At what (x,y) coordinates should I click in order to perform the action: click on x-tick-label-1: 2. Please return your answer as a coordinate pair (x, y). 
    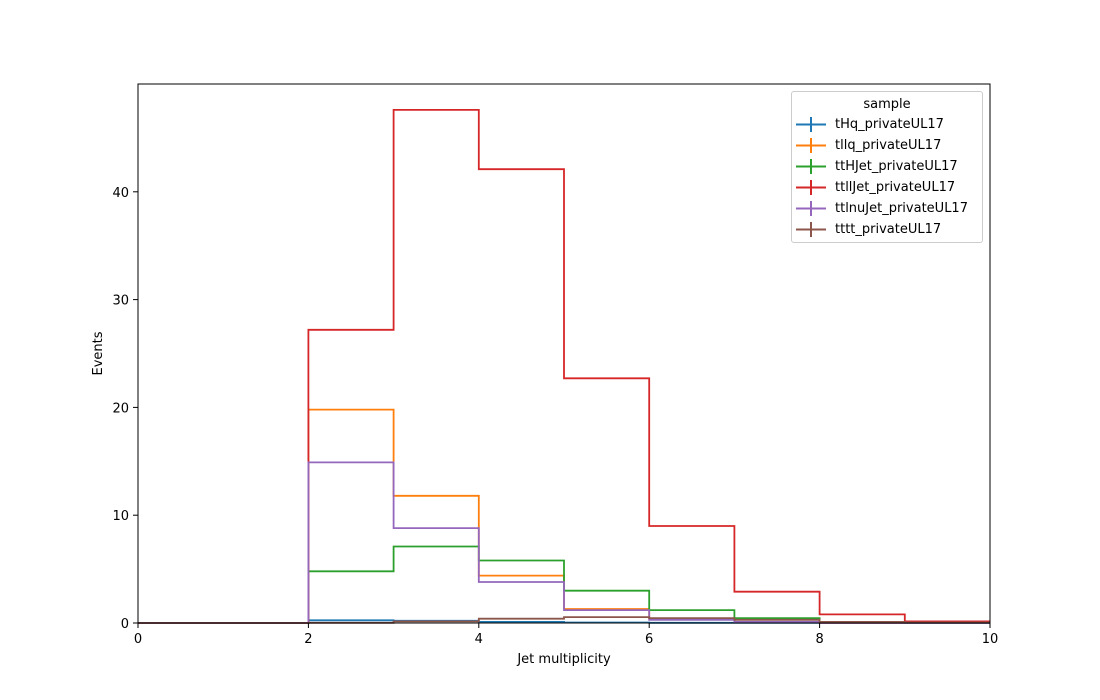
    Looking at the image, I should click on (308, 639).